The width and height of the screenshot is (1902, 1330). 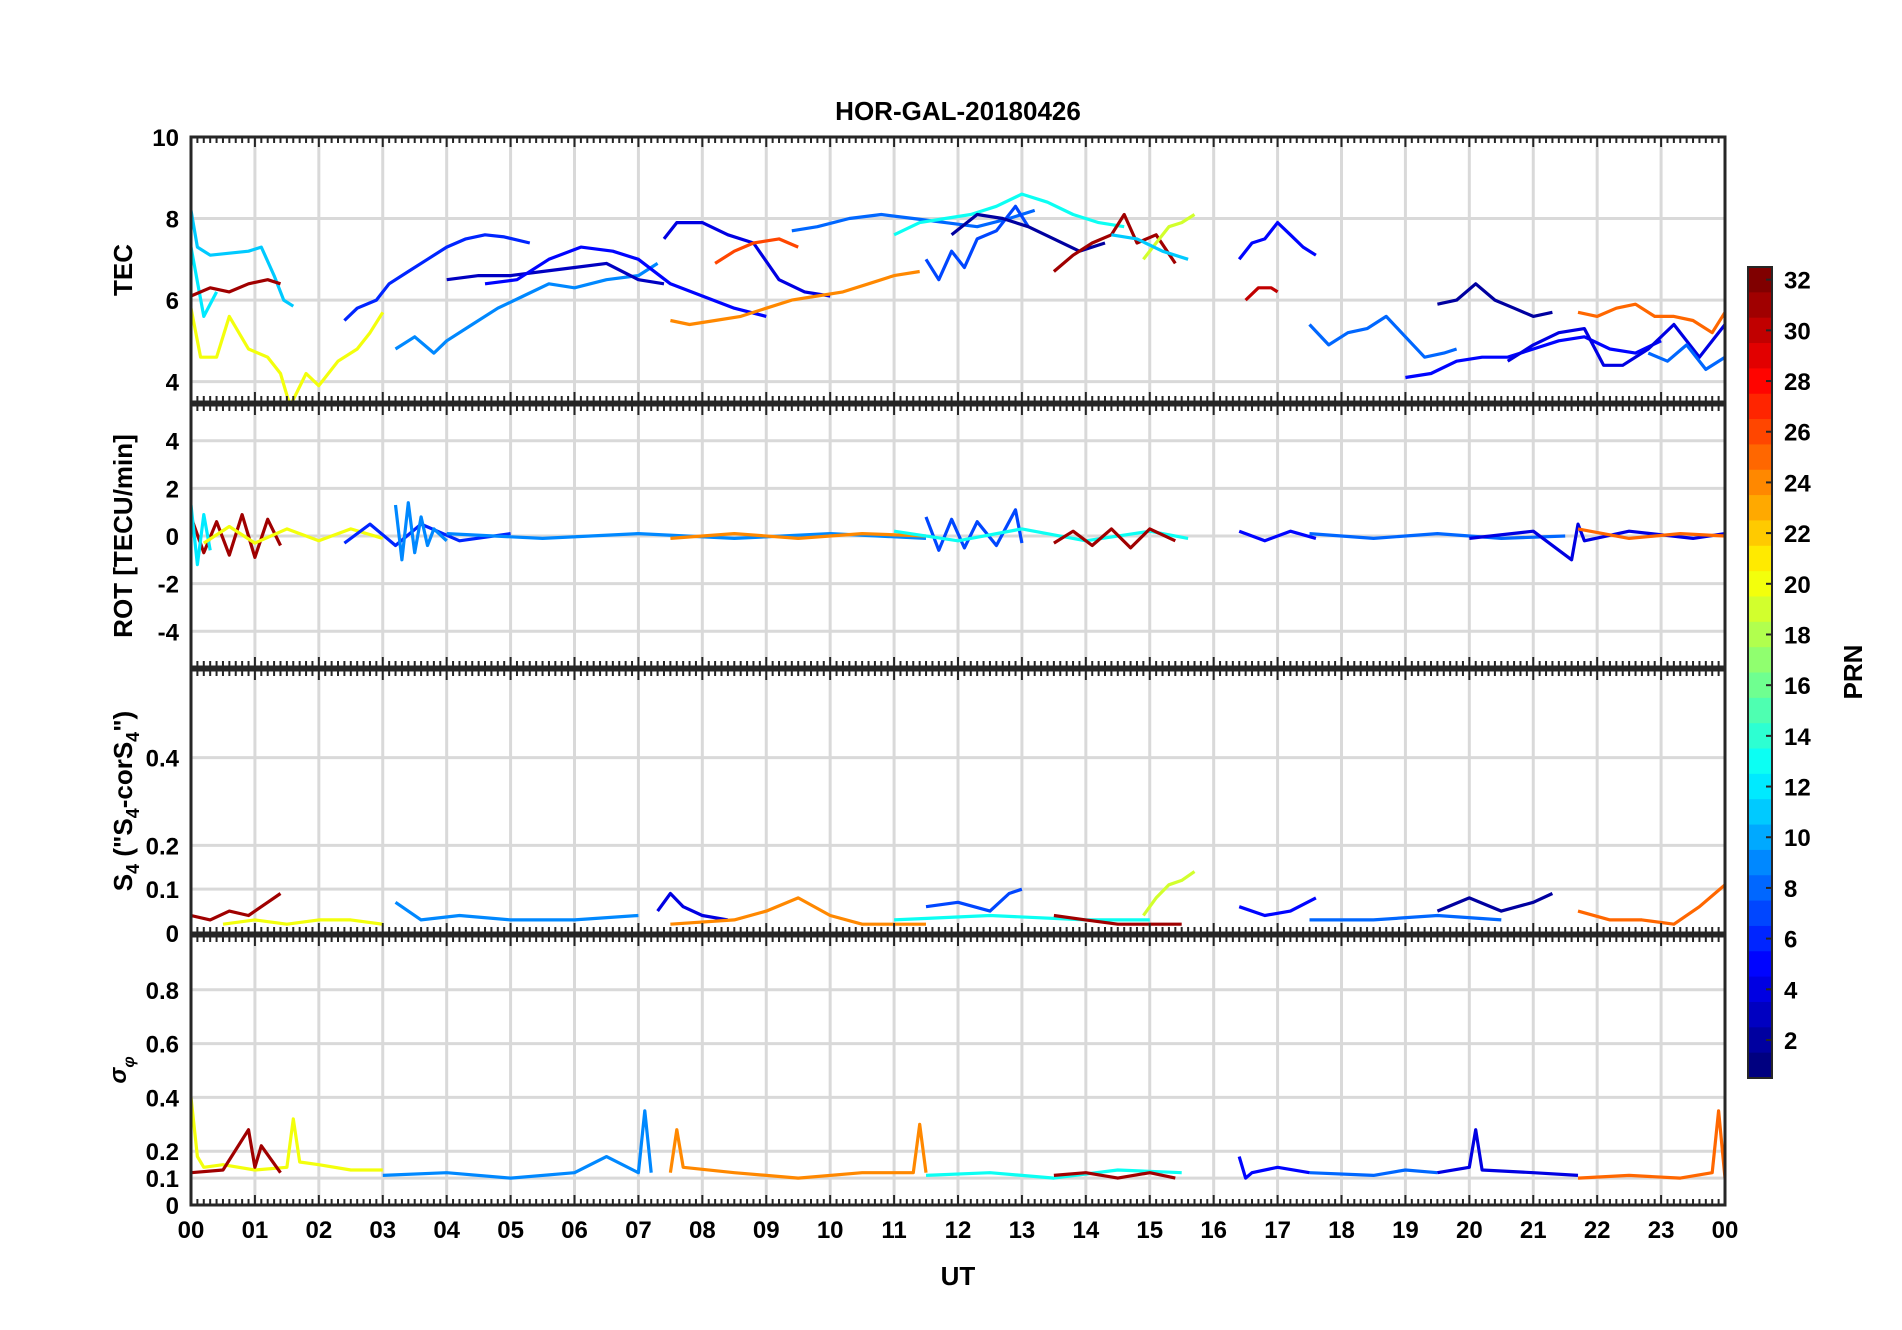 What do you see at coordinates (1085, 1230) in the screenshot?
I see `x-tick-label: 14` at bounding box center [1085, 1230].